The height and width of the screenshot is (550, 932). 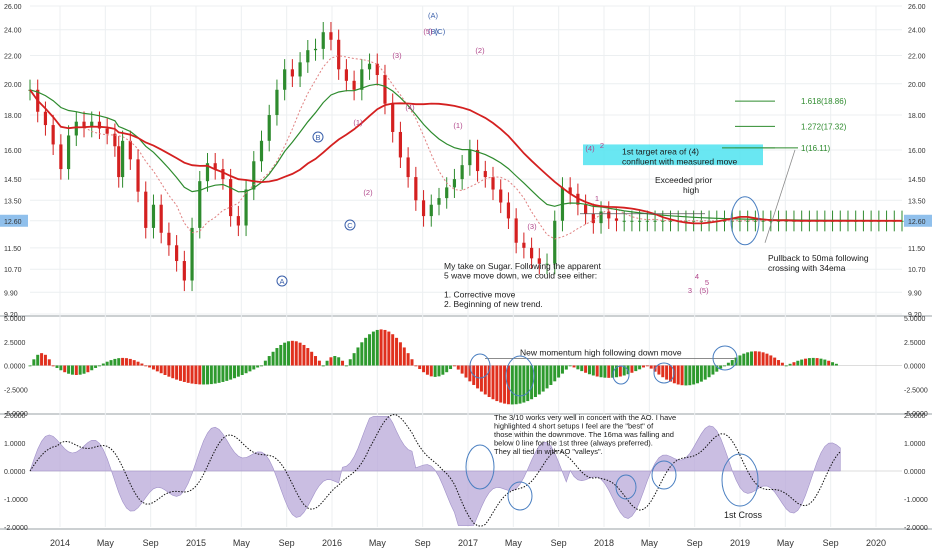 What do you see at coordinates (317, 137) in the screenshot?
I see `wave-label: B` at bounding box center [317, 137].